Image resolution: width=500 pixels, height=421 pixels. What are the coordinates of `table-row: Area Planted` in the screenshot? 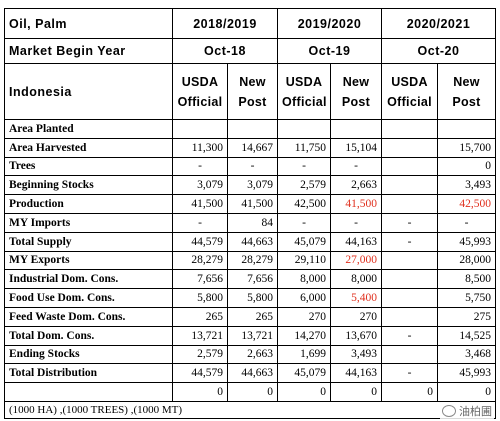 It's located at (250, 129).